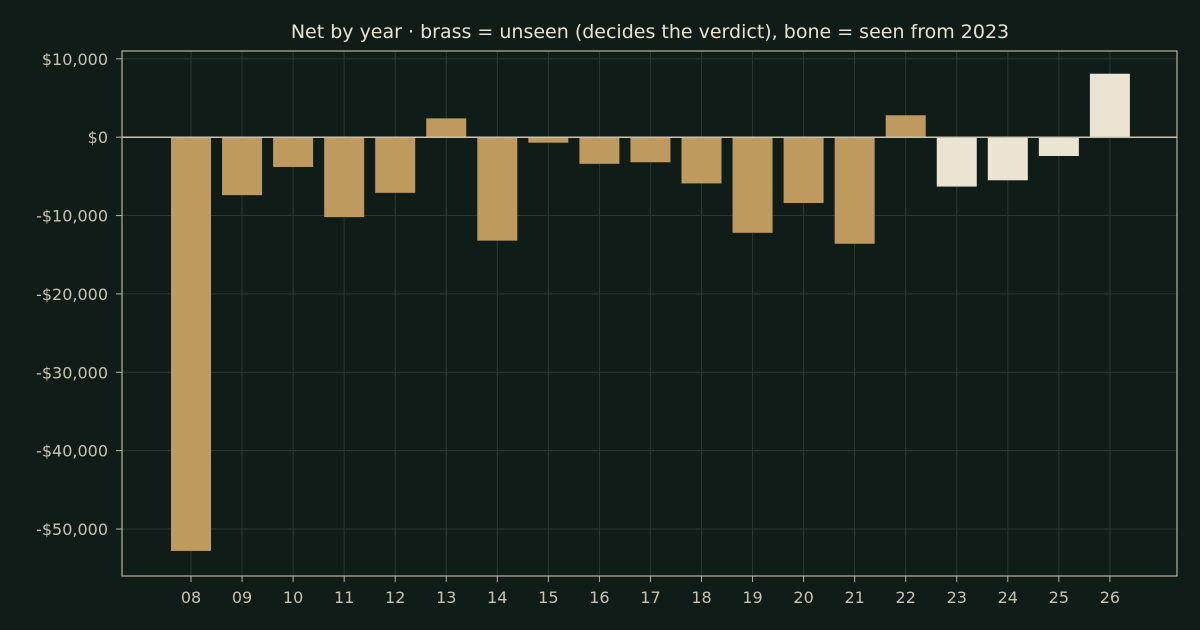 The image size is (1200, 630). Describe the element at coordinates (344, 597) in the screenshot. I see `x-tick-label: 11` at that location.